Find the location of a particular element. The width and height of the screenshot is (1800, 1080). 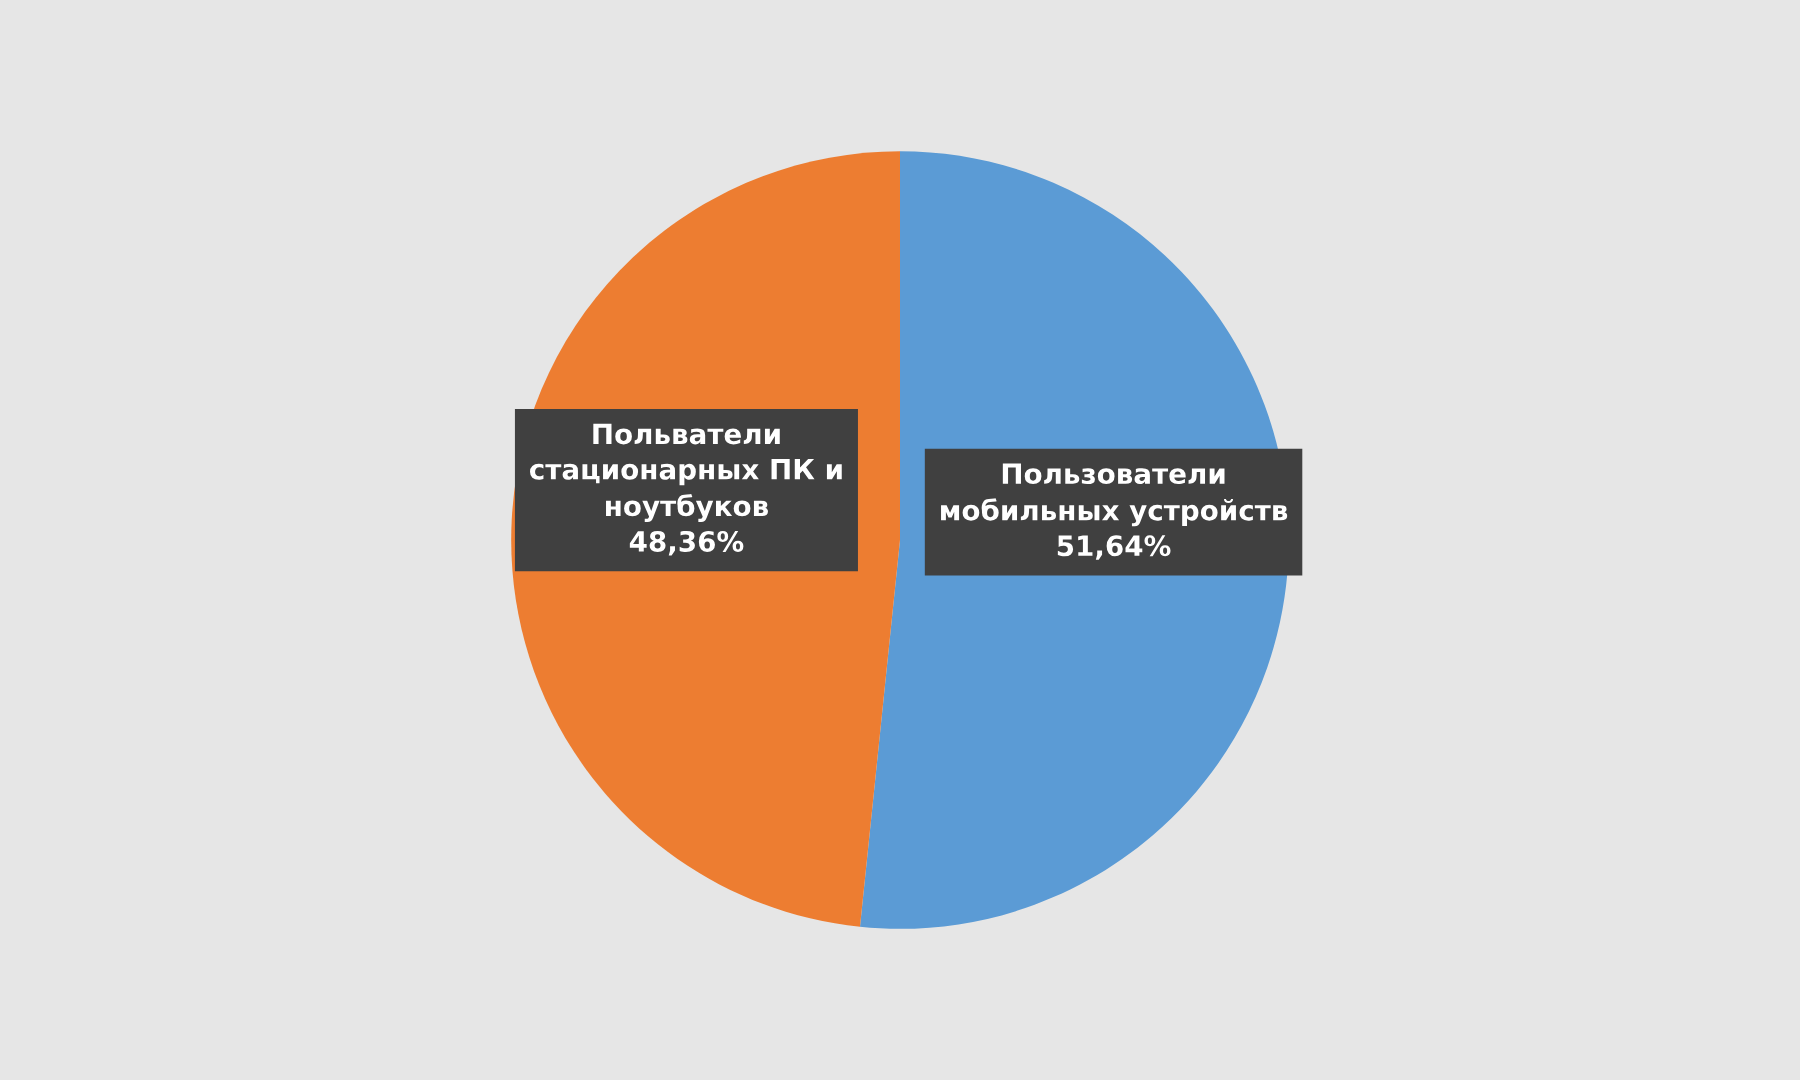

data-label: 51,64% is located at coordinates (1114, 547).